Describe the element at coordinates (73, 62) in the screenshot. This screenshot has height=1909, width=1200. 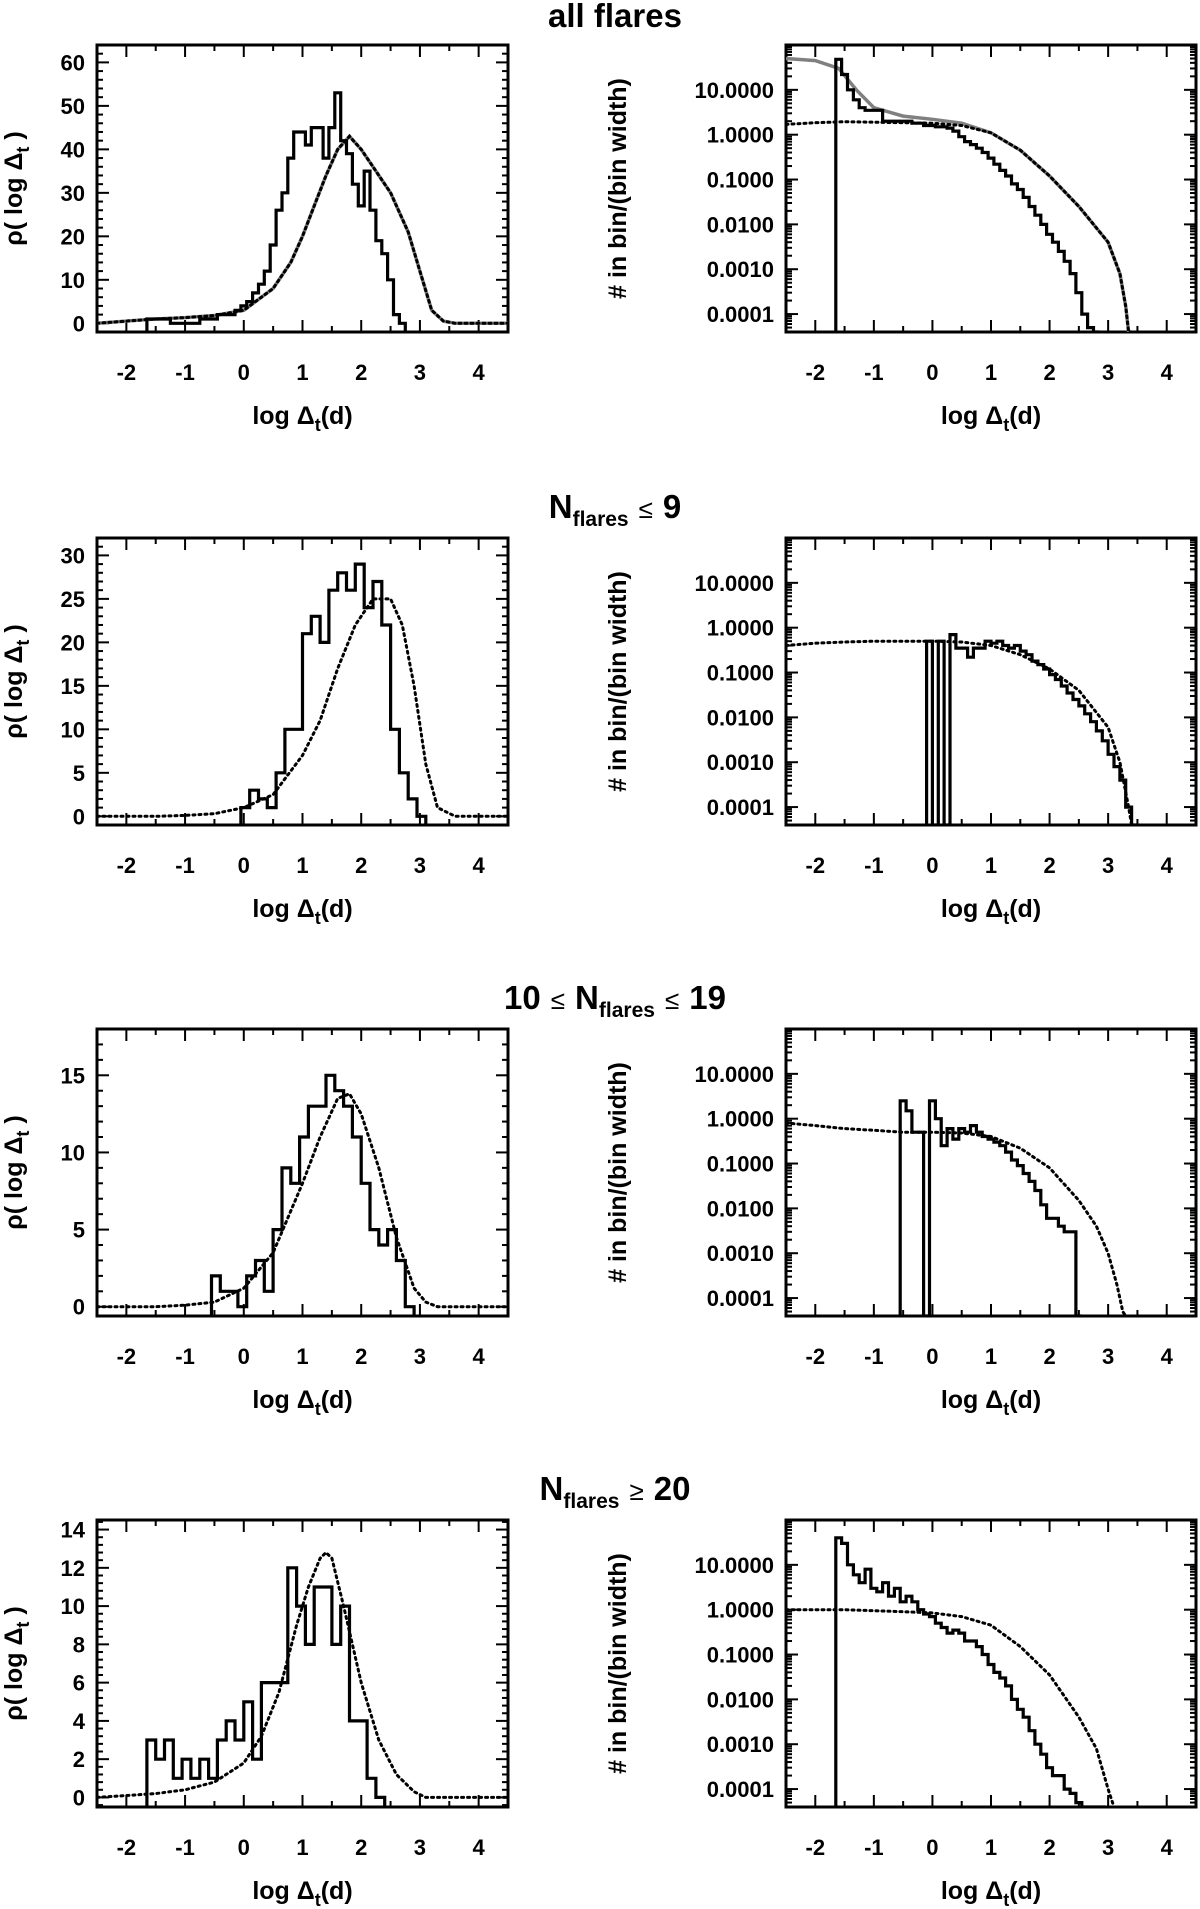
I see `y-tick-label: 60` at that location.